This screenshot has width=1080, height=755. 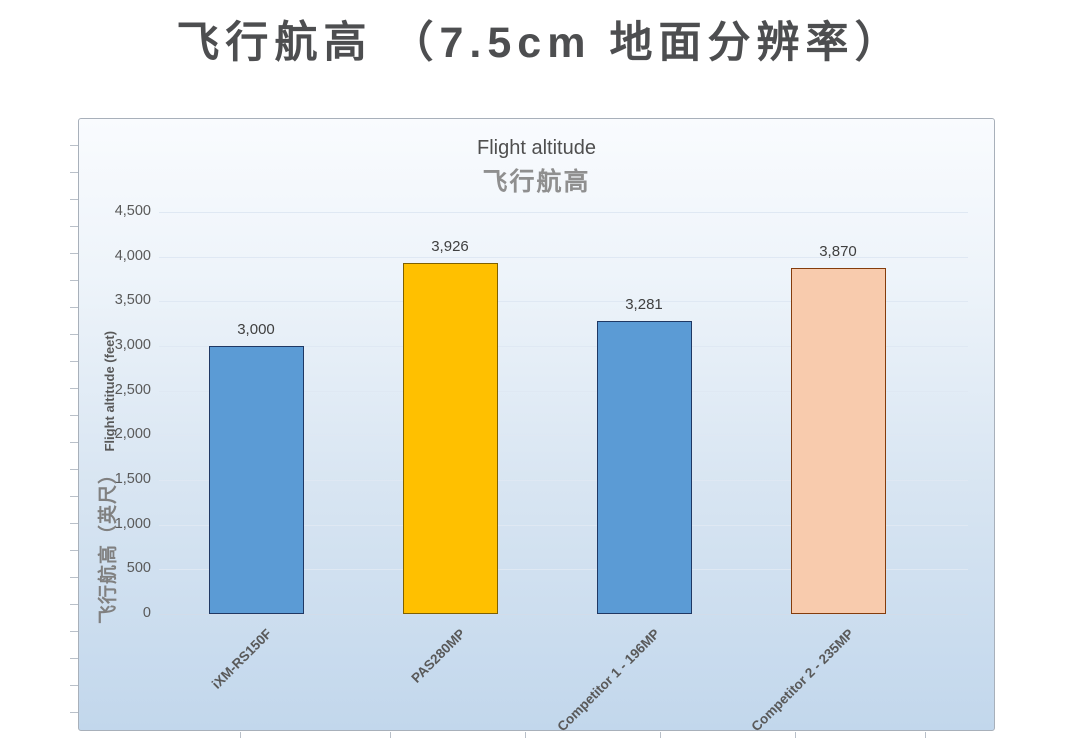 I want to click on y-tick-label: 1,000, so click(x=132, y=523).